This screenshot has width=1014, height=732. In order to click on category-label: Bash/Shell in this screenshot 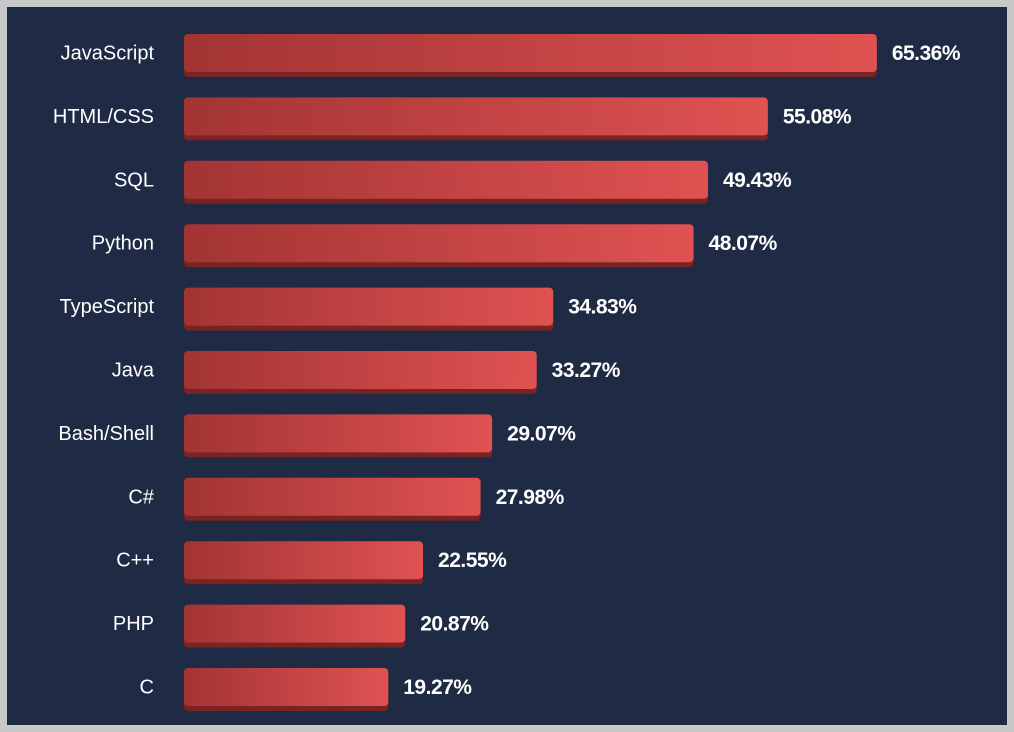, I will do `click(106, 434)`.